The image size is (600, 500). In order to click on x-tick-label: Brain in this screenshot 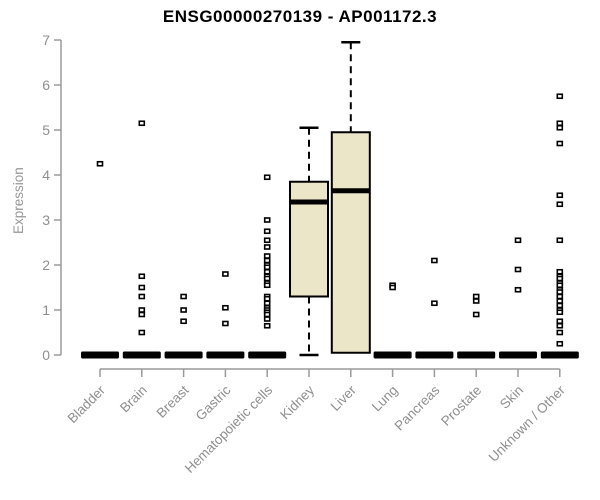, I will do `click(133, 399)`.